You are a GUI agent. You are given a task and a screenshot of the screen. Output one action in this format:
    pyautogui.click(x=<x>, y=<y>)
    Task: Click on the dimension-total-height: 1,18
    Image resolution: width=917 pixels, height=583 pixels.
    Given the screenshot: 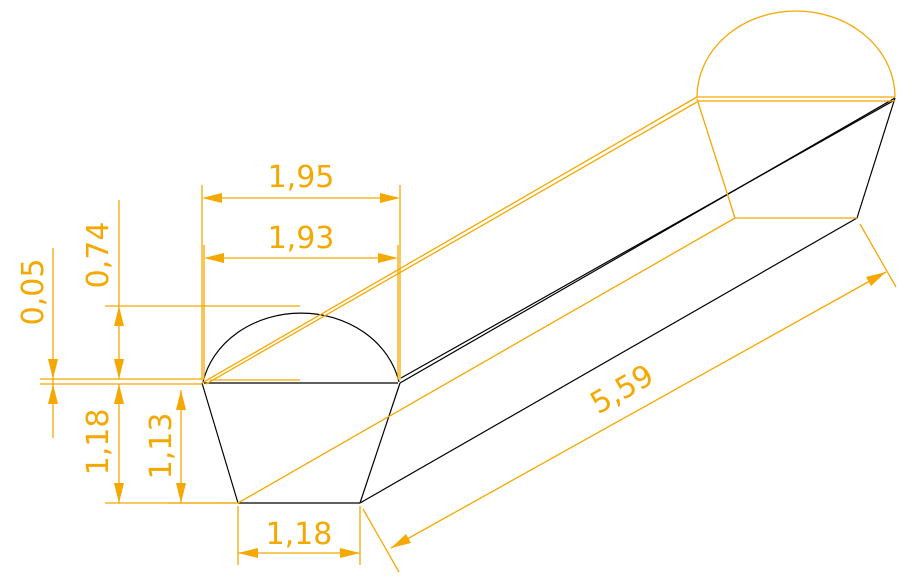 What is the action you would take?
    pyautogui.click(x=102, y=443)
    